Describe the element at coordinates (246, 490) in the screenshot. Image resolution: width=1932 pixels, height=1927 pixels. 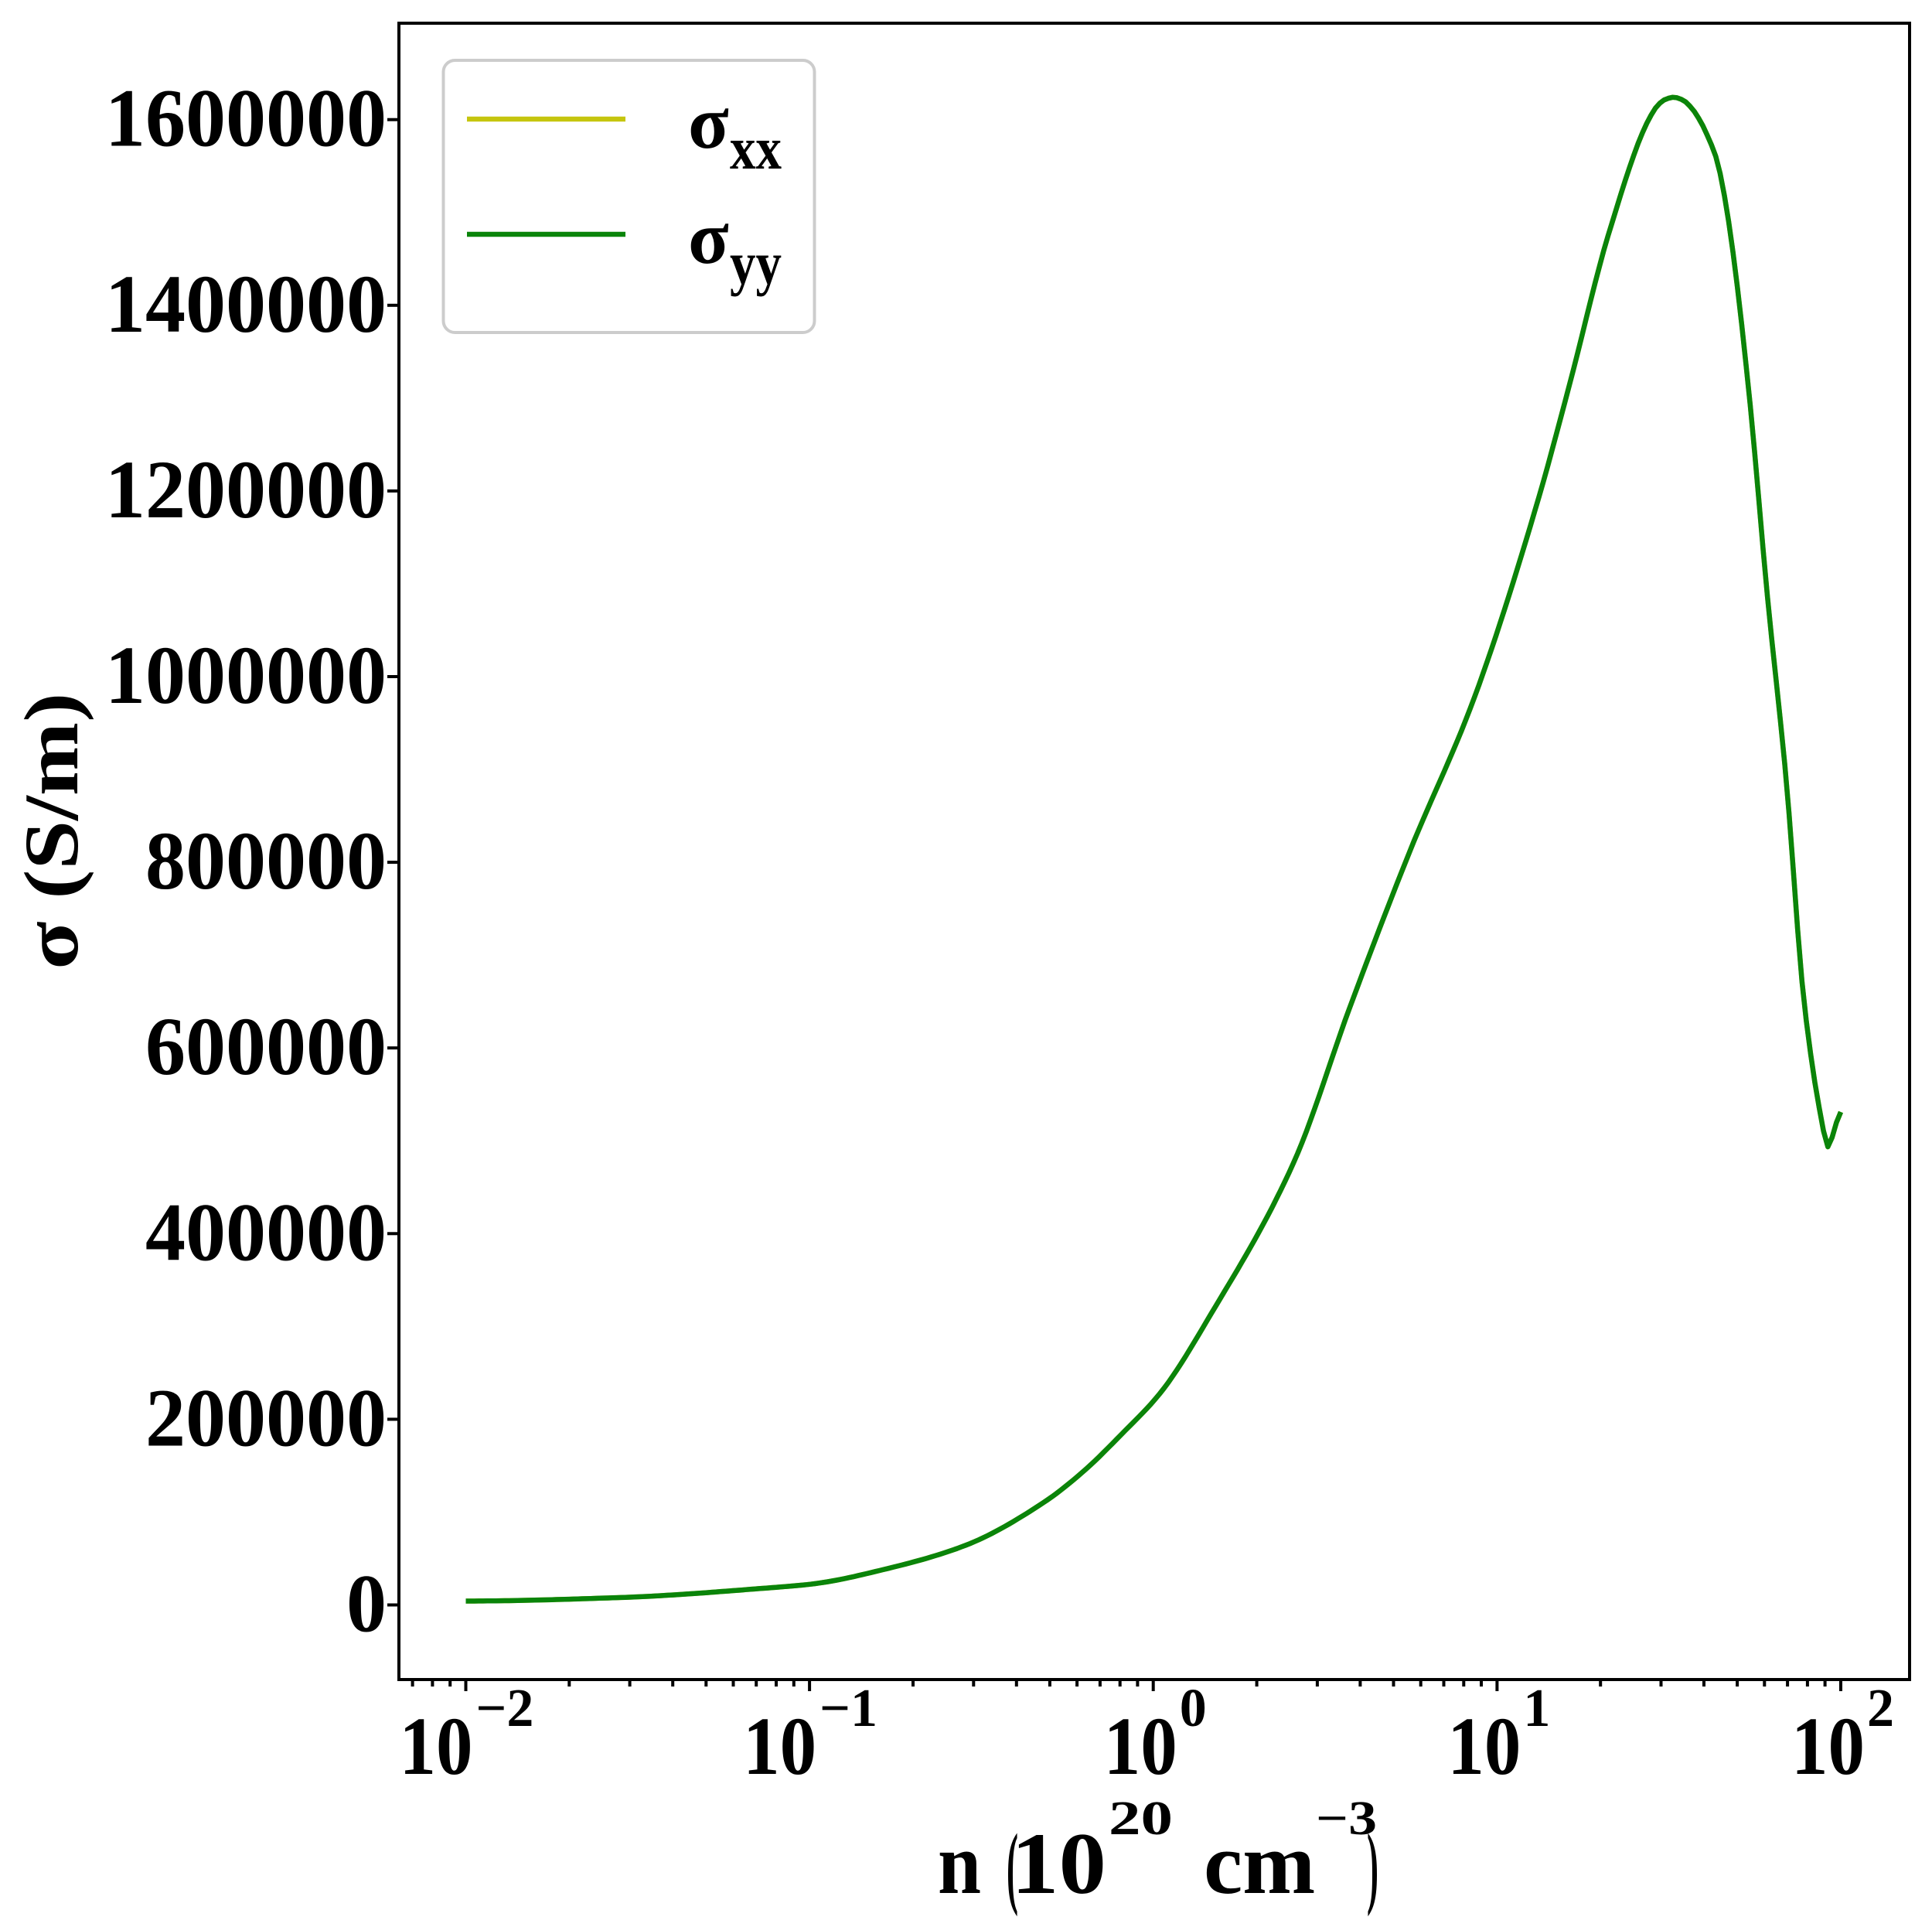
I see `svg-text: 1200000` at that location.